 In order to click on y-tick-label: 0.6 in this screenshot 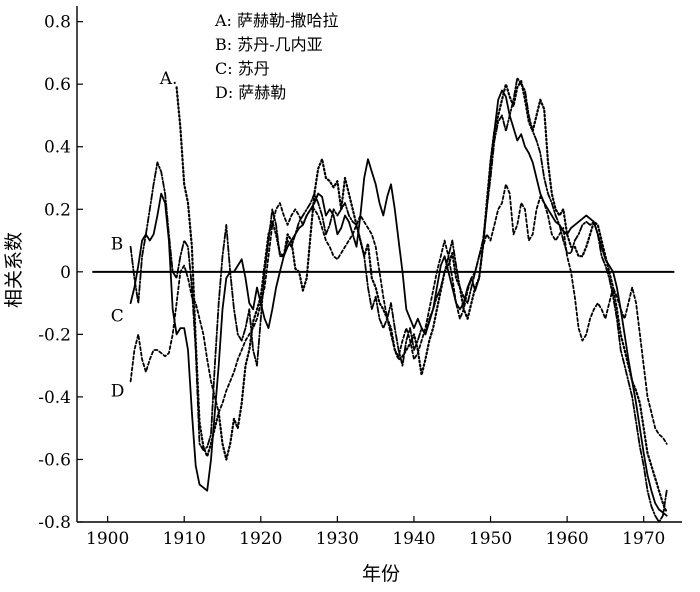, I will do `click(57, 85)`.